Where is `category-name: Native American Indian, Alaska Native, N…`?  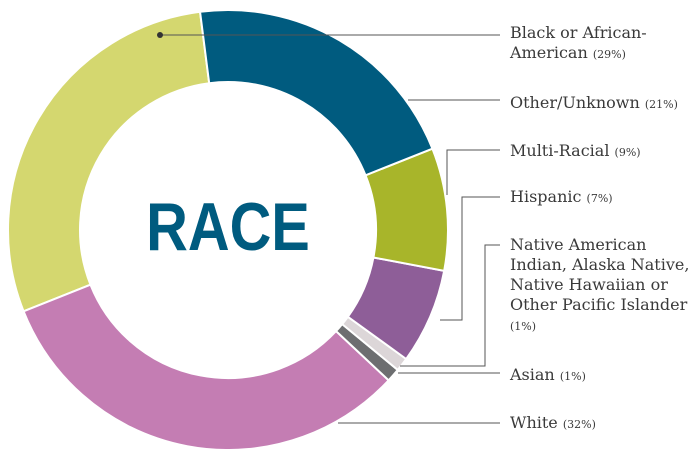
category-name: Native American Indian, Alaska Native, N… is located at coordinates (600, 274).